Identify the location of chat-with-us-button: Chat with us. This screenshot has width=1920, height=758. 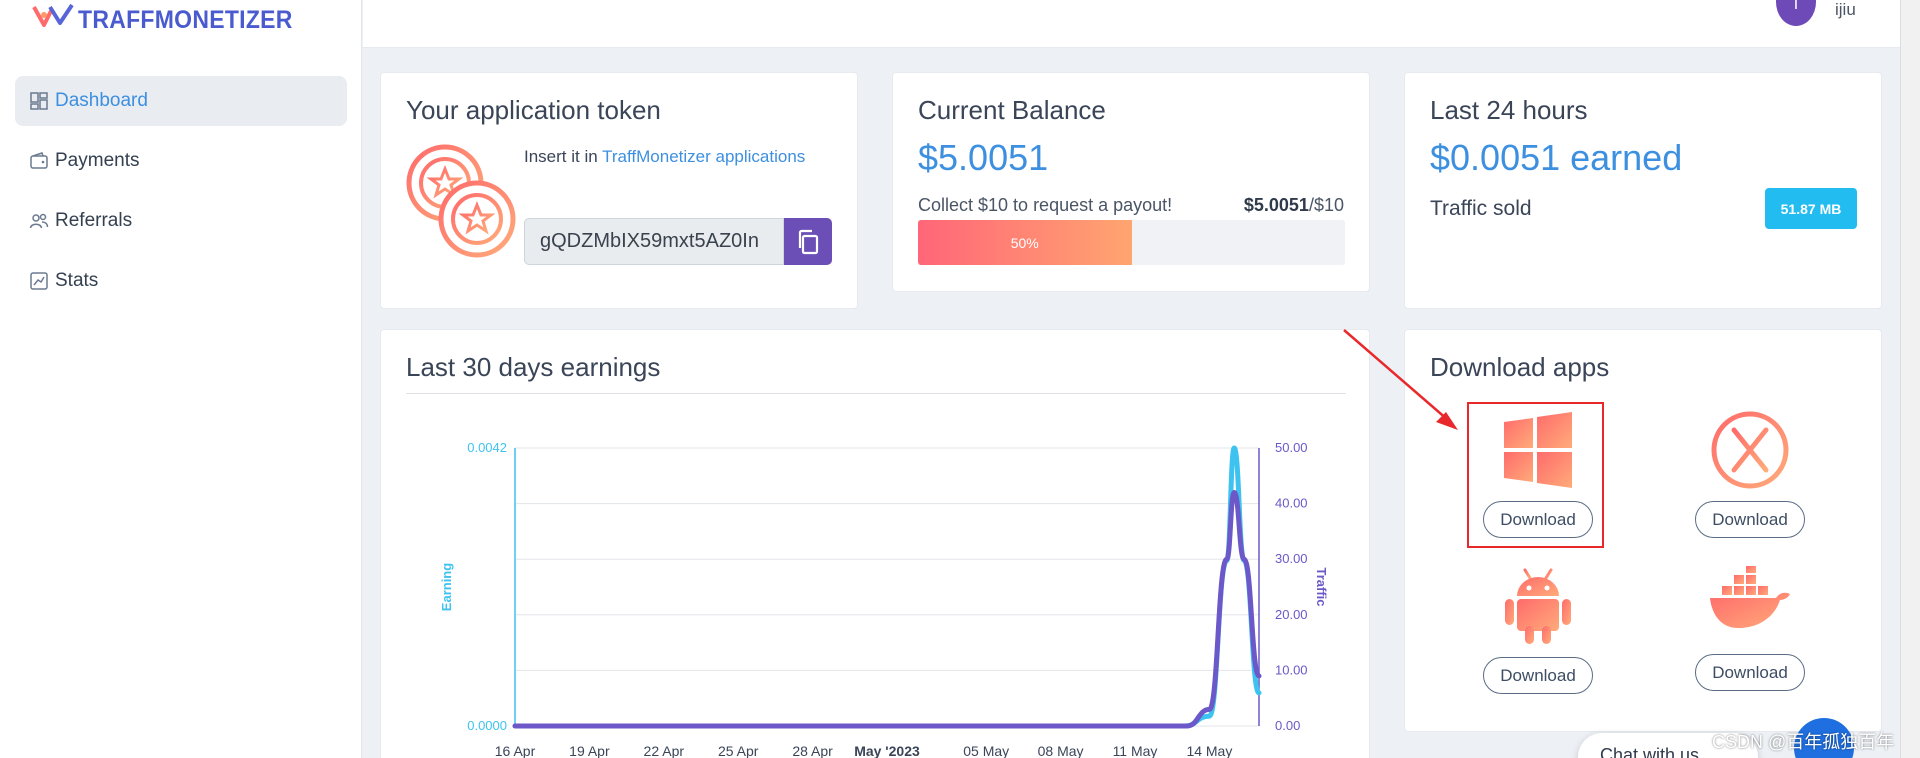
(1668, 745).